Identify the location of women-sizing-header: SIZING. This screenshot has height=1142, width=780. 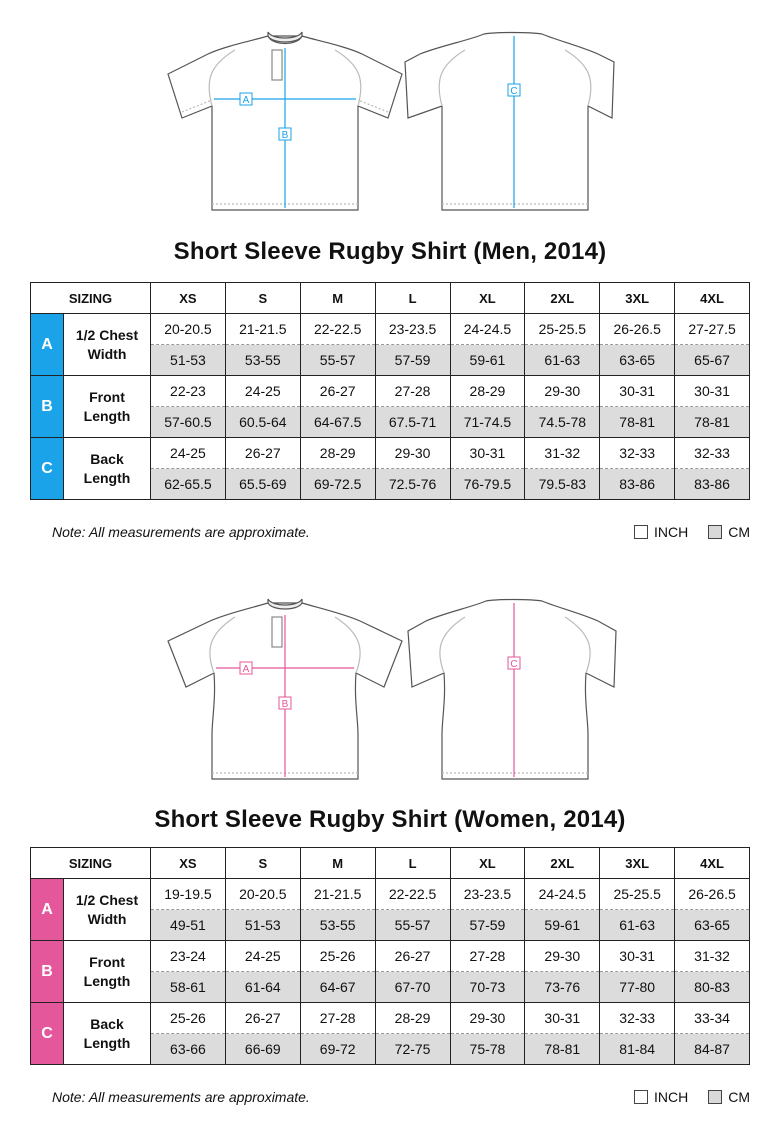
(90, 863).